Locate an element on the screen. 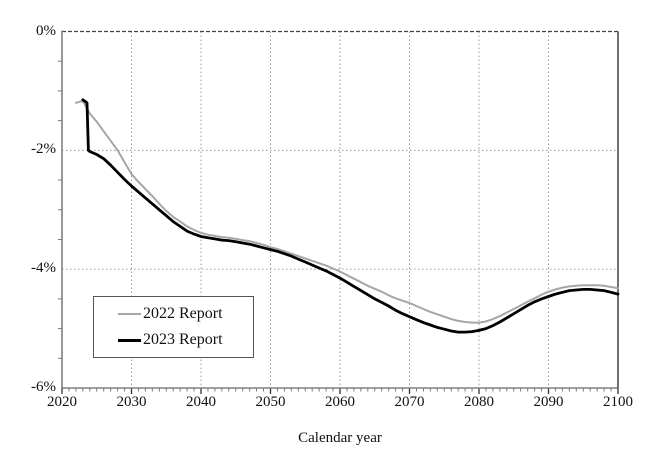 This screenshot has width=648, height=460. x-tick-label: 2070 is located at coordinates (409, 402).